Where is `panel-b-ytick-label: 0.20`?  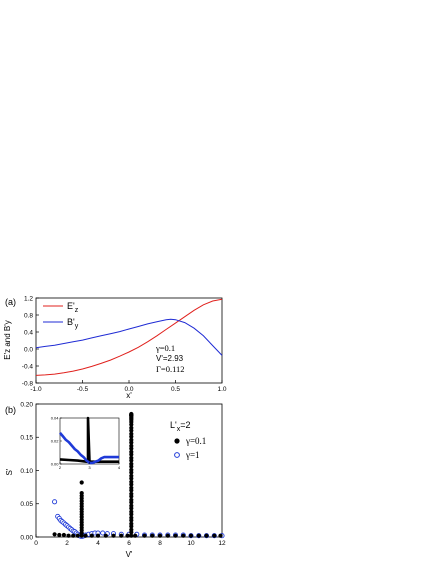 panel-b-ytick-label: 0.20 is located at coordinates (26, 404).